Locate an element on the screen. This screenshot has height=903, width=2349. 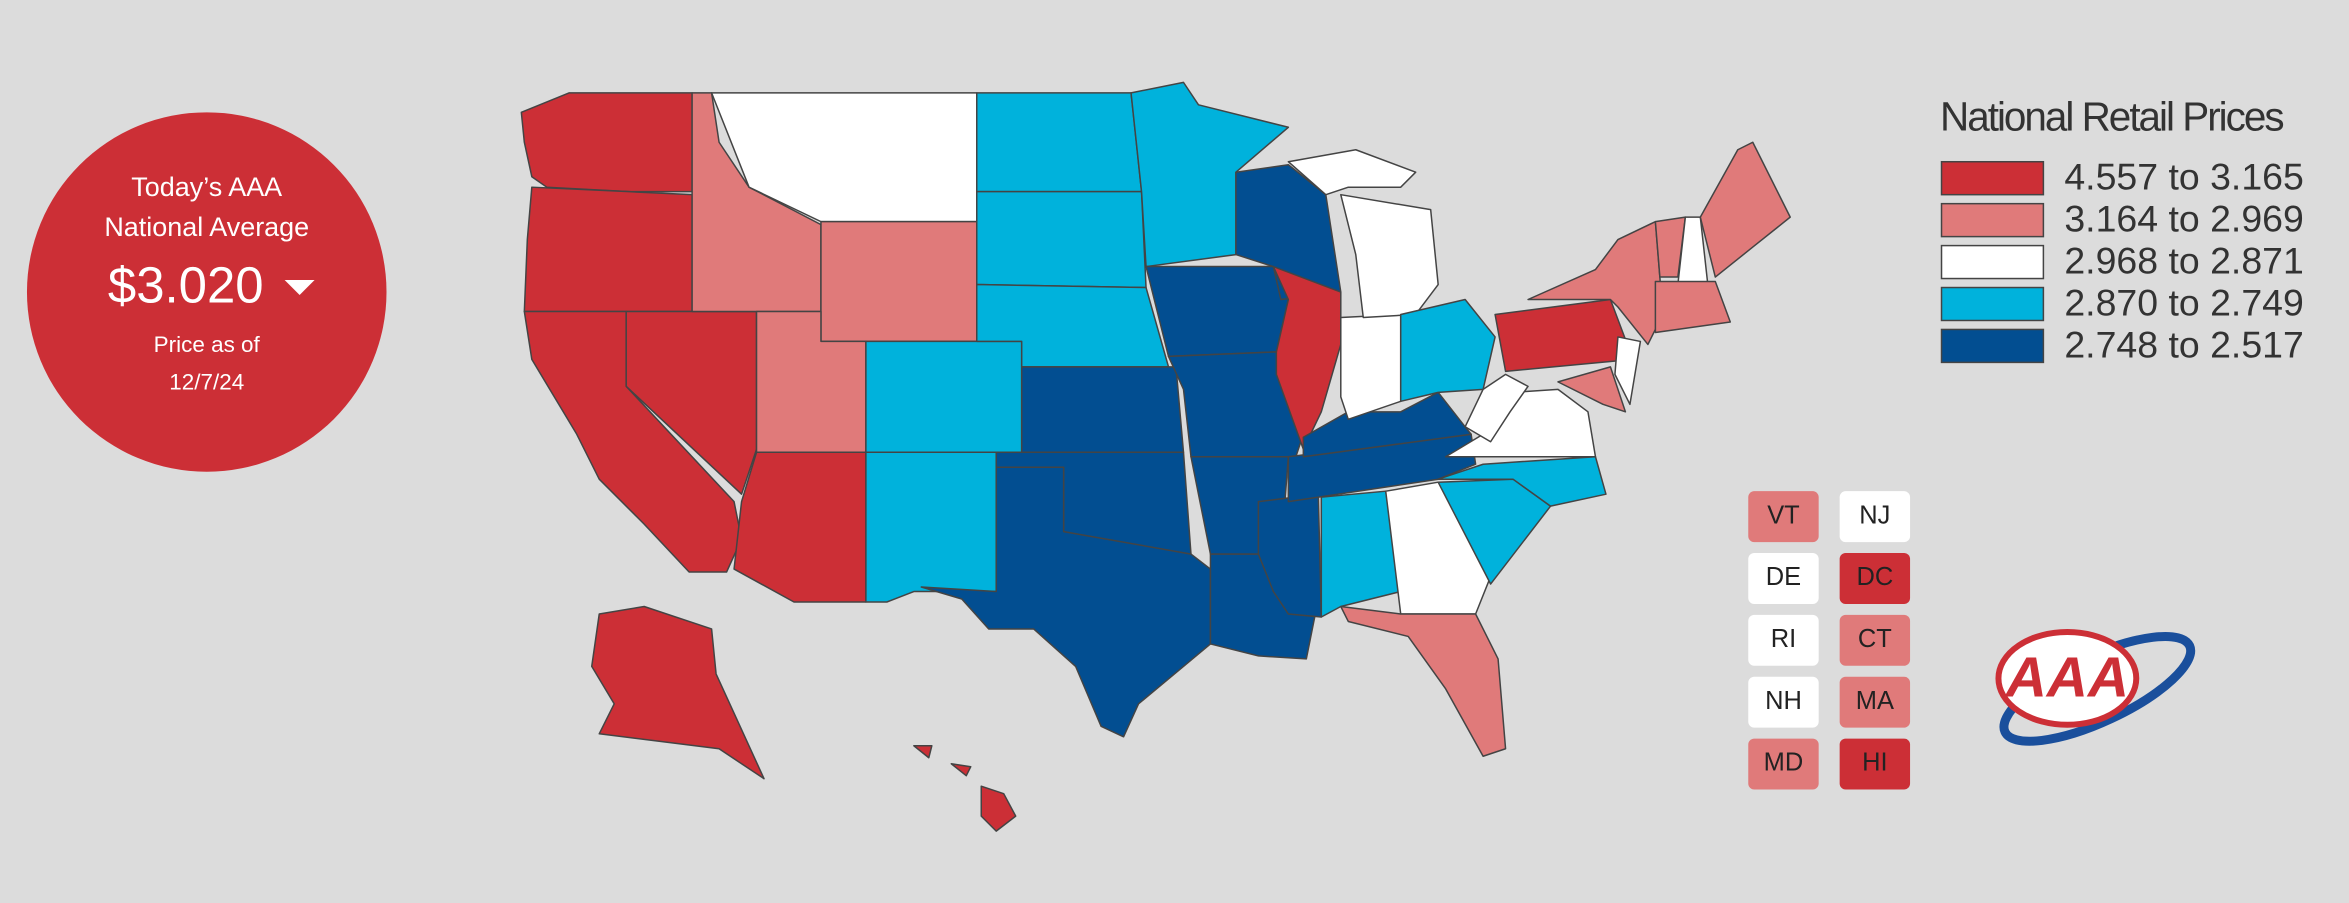
logo-text: AAA is located at coordinates (2066, 677).